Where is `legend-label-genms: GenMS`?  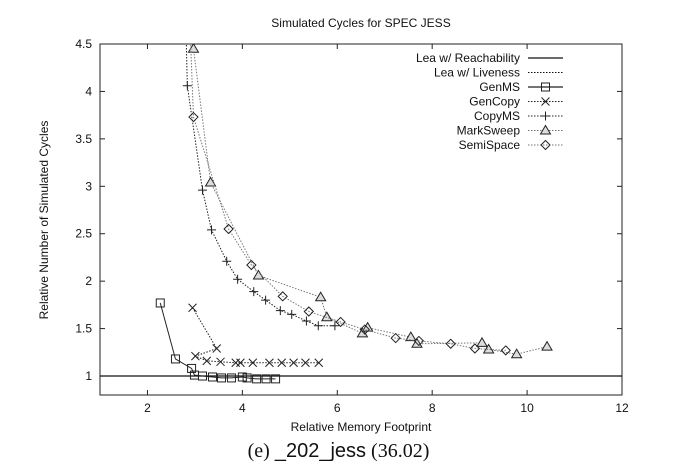 legend-label-genms: GenMS is located at coordinates (499, 87).